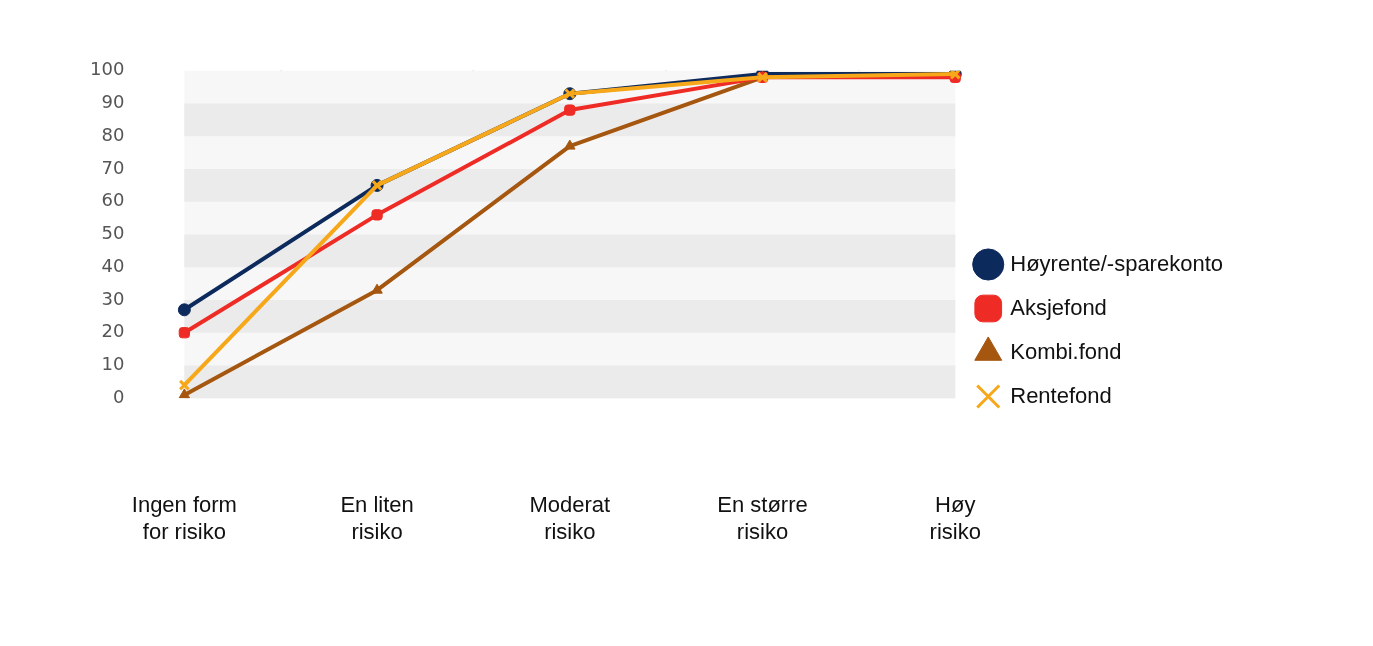 The image size is (1373, 646). What do you see at coordinates (113, 233) in the screenshot?
I see `y-tick-label: 50` at bounding box center [113, 233].